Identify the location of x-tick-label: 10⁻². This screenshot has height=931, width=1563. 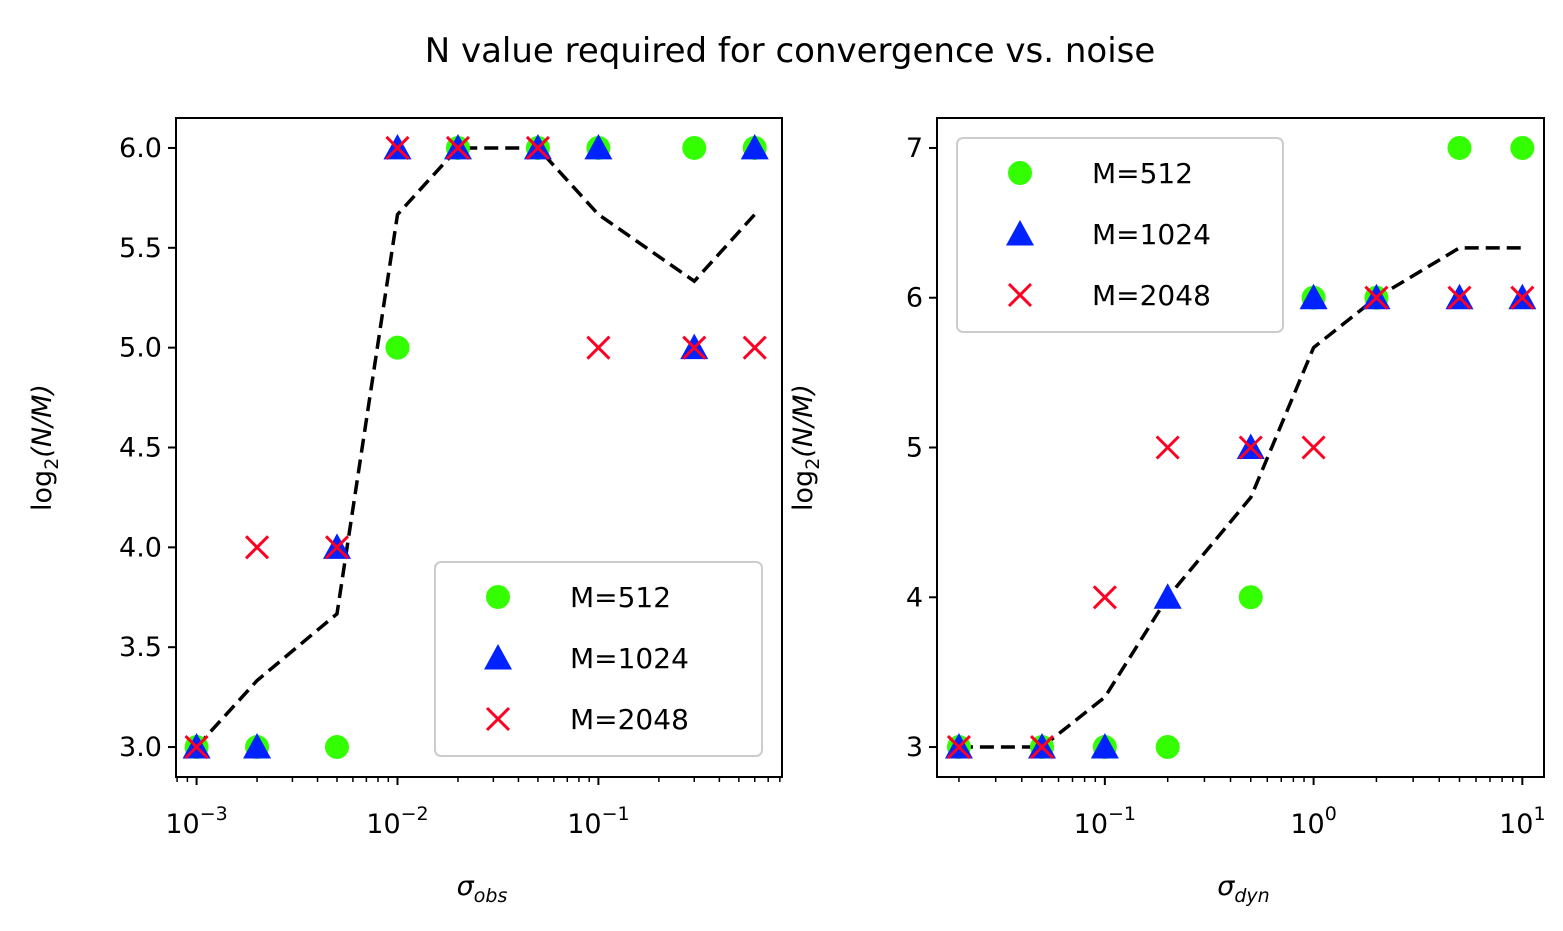
(397, 821).